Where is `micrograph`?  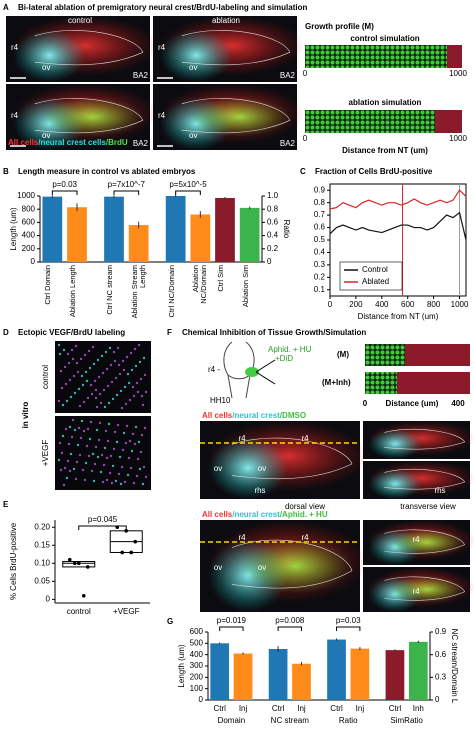
micrograph is located at coordinates (103, 377).